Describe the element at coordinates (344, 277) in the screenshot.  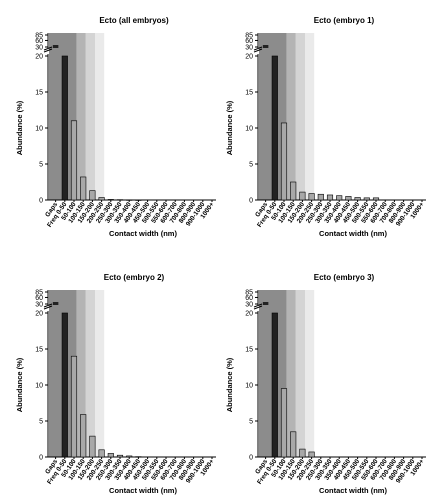
I see `chart-title: Ecto (embryo 3)` at that location.